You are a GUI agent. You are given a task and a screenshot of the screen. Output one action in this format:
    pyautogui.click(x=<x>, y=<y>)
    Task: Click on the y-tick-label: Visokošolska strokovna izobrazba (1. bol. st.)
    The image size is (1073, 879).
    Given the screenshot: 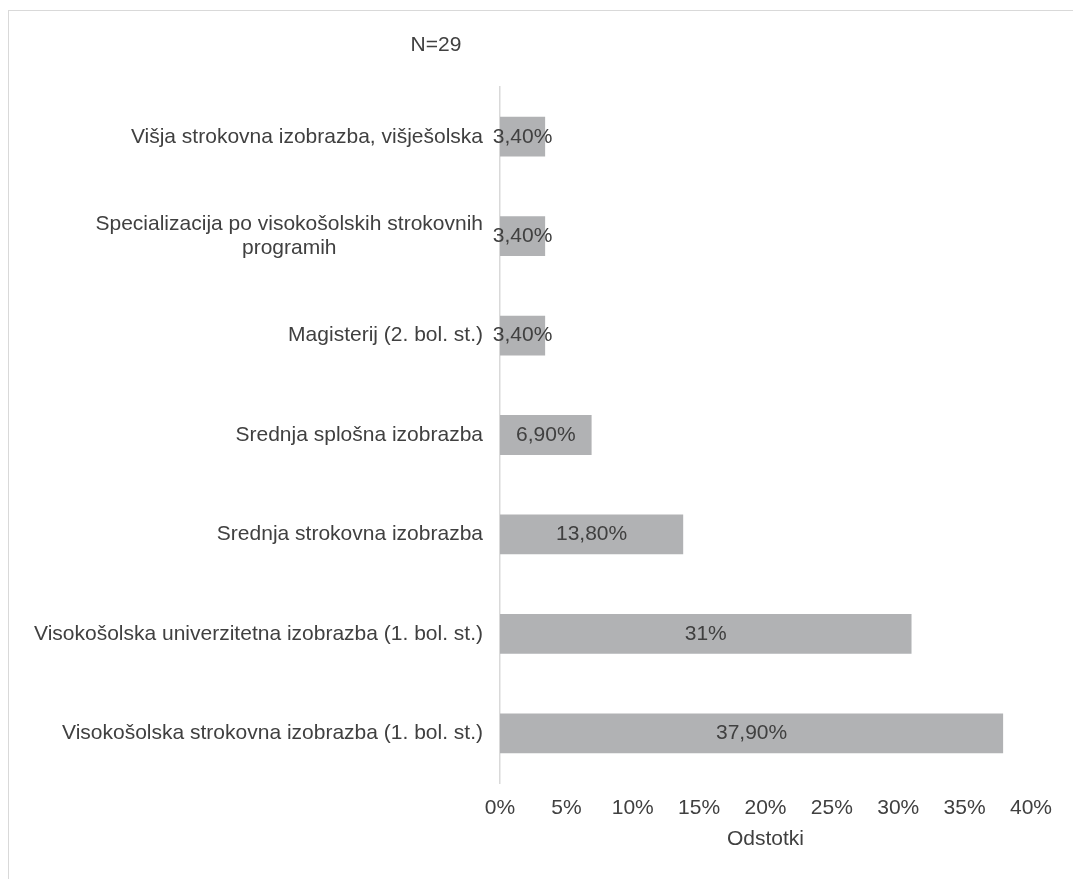 What is the action you would take?
    pyautogui.click(x=273, y=732)
    